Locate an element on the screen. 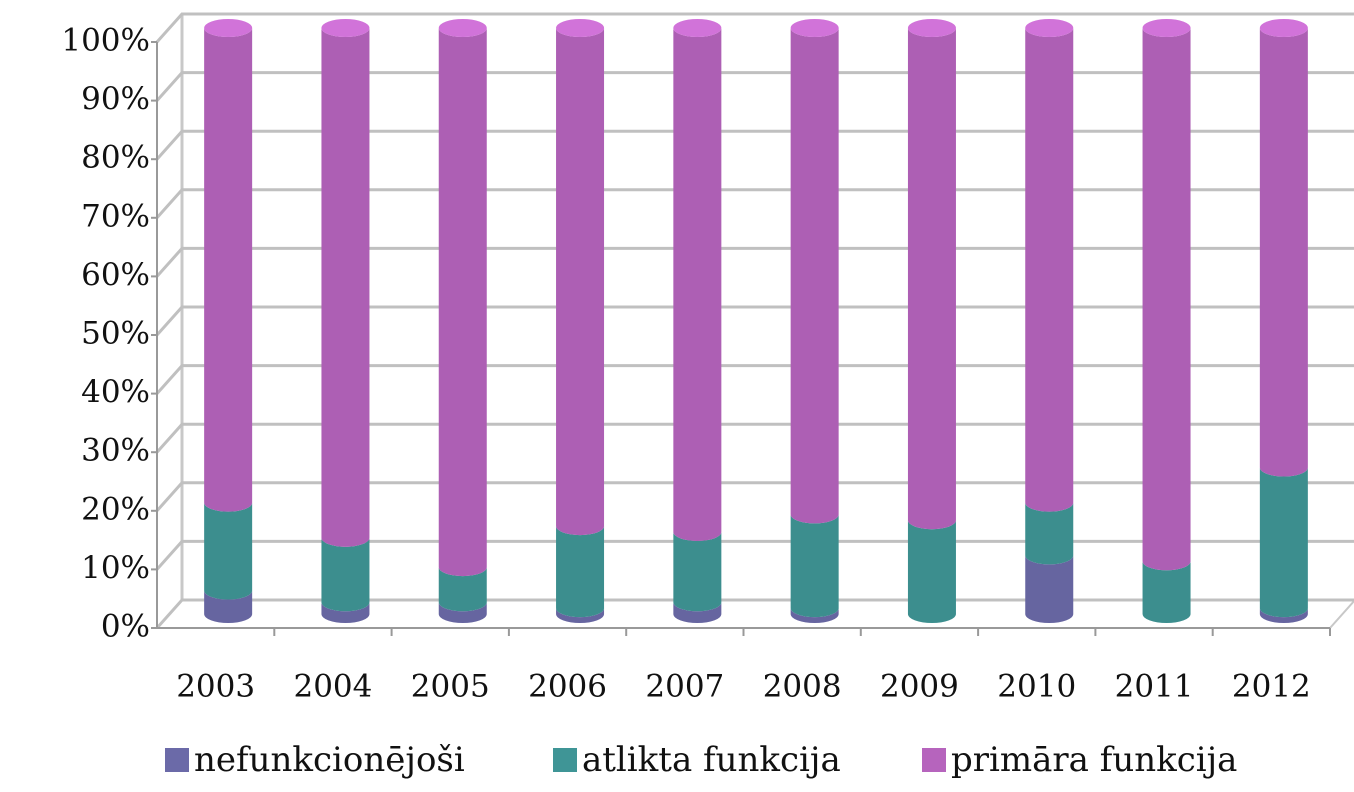 The width and height of the screenshot is (1354, 792). x-tick-label: 2004 is located at coordinates (332, 687).